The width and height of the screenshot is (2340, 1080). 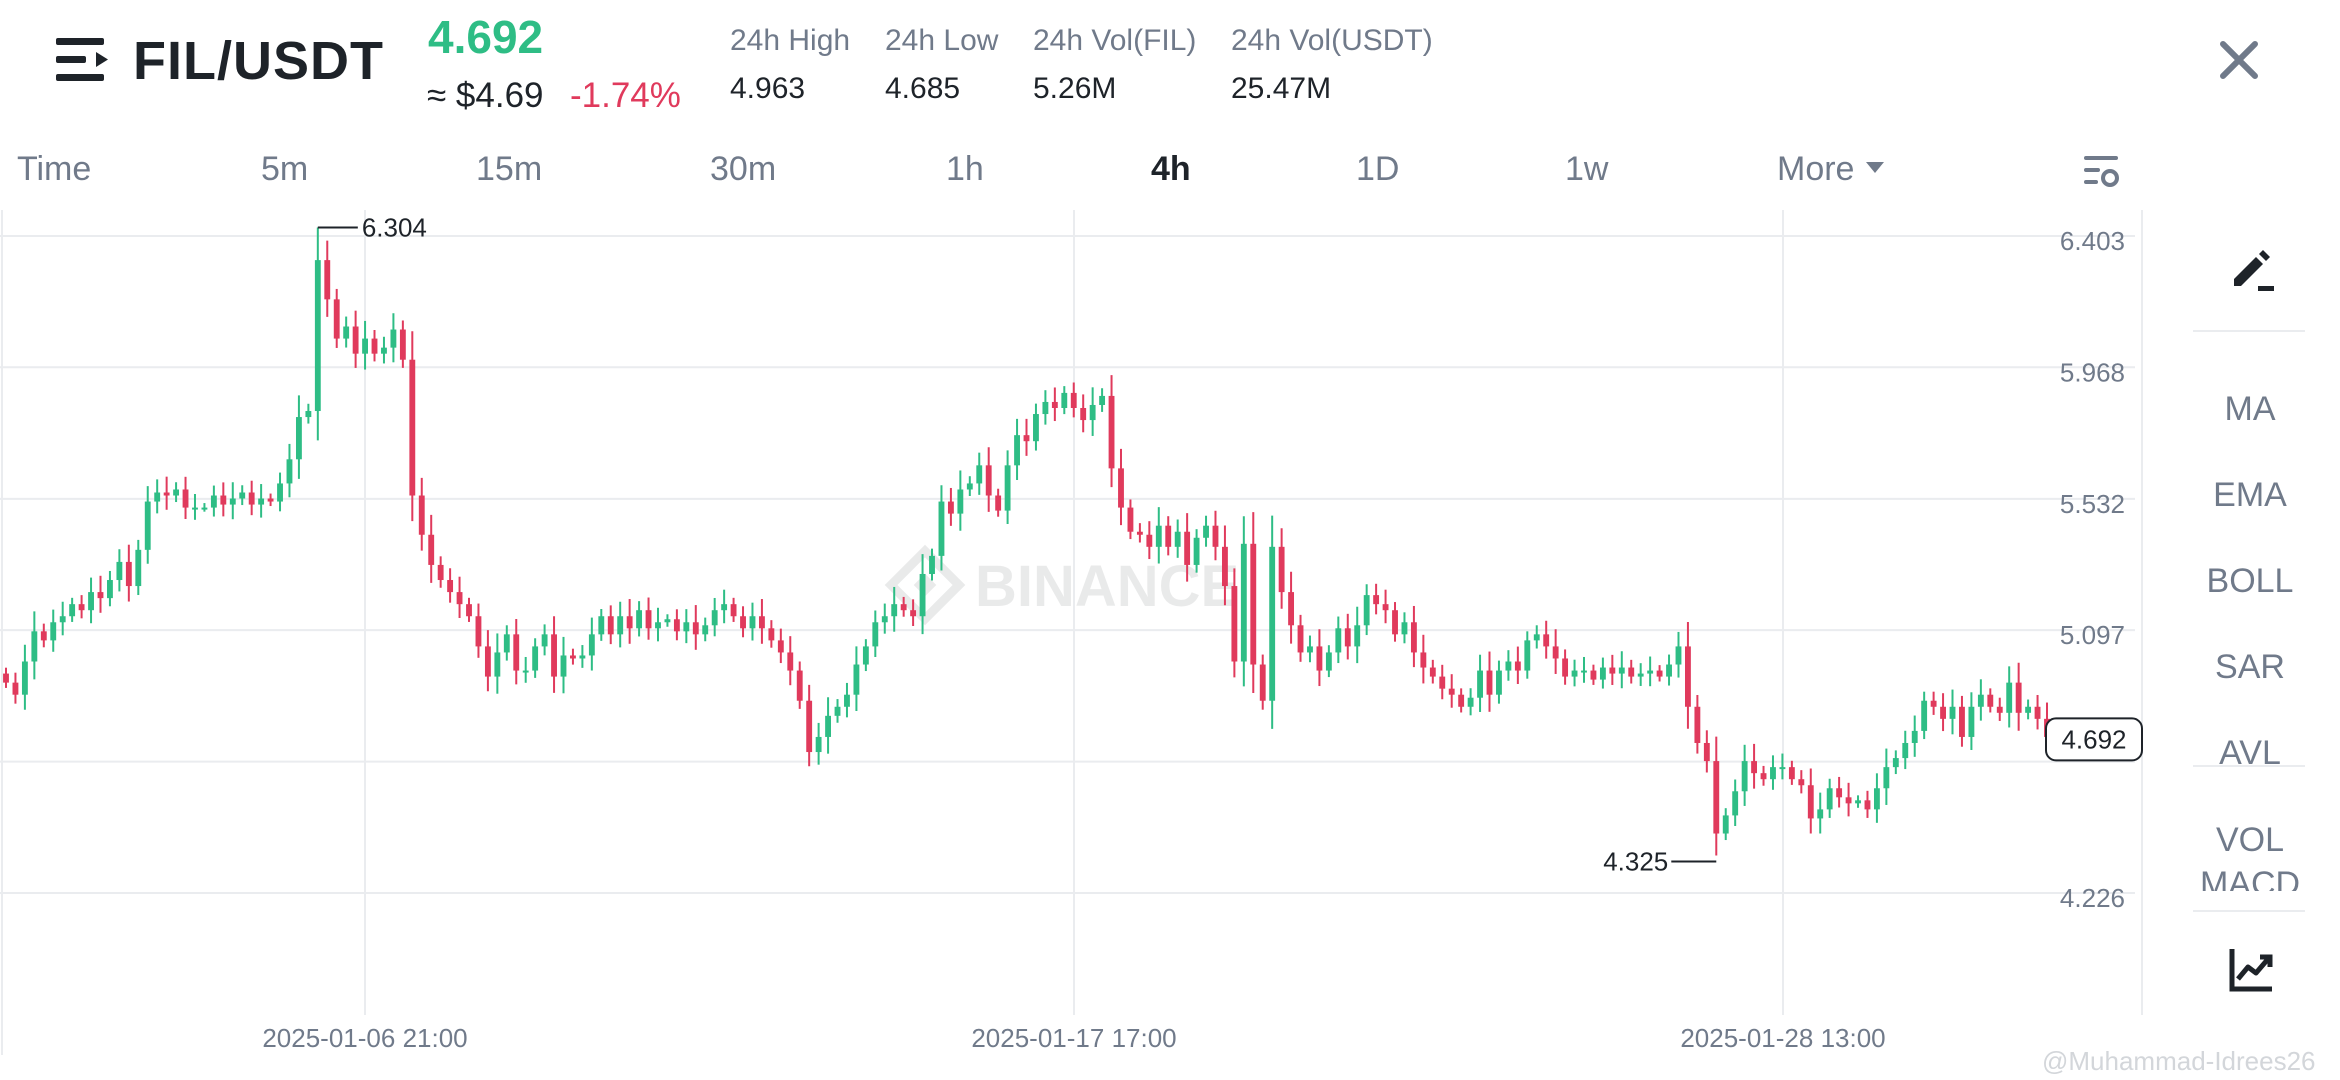 I want to click on tab-15m: 15m, so click(x=509, y=169).